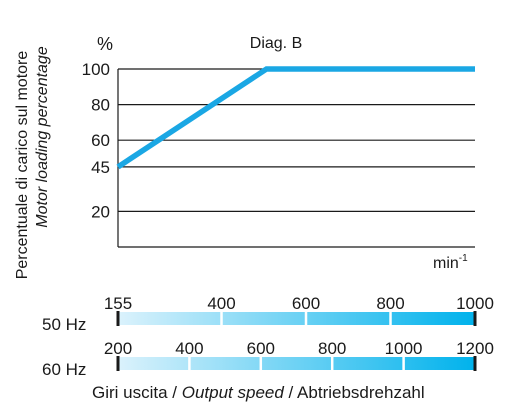  Describe the element at coordinates (463, 258) in the screenshot. I see `x-unit-exponent: -1` at that location.